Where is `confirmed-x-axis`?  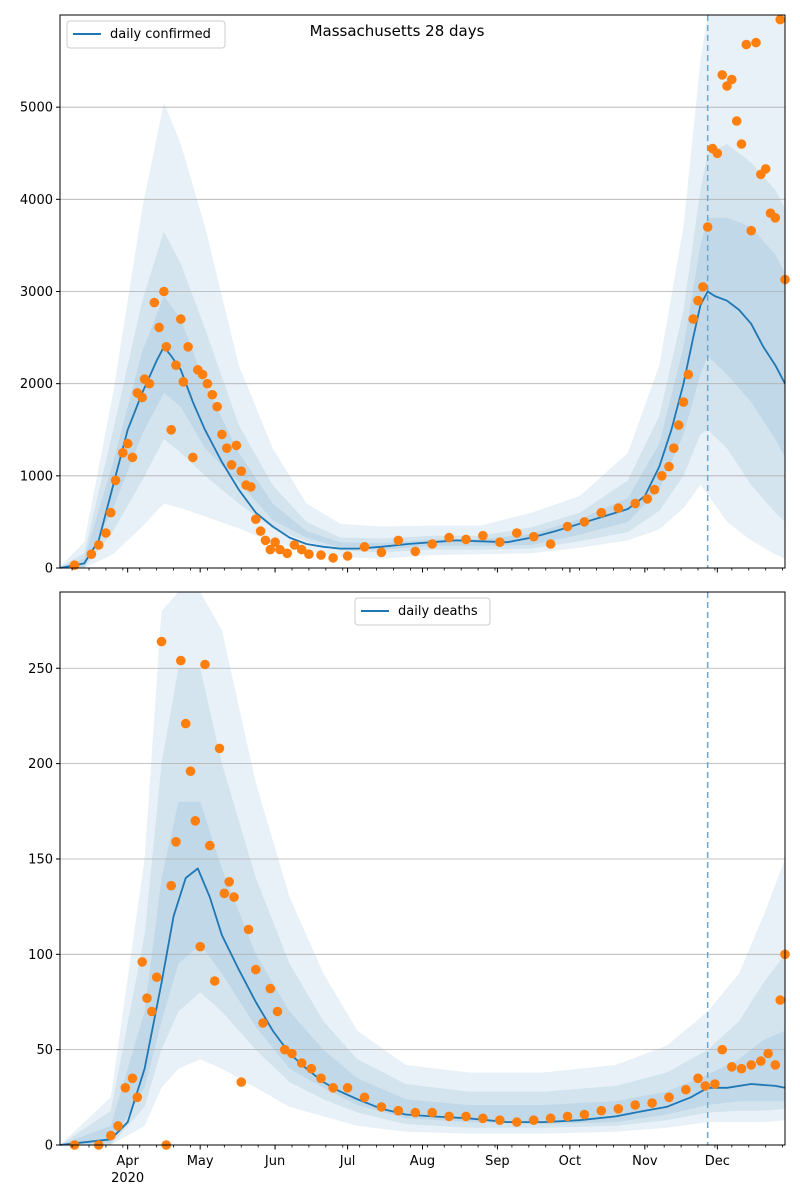 confirmed-x-axis is located at coordinates (427, 570).